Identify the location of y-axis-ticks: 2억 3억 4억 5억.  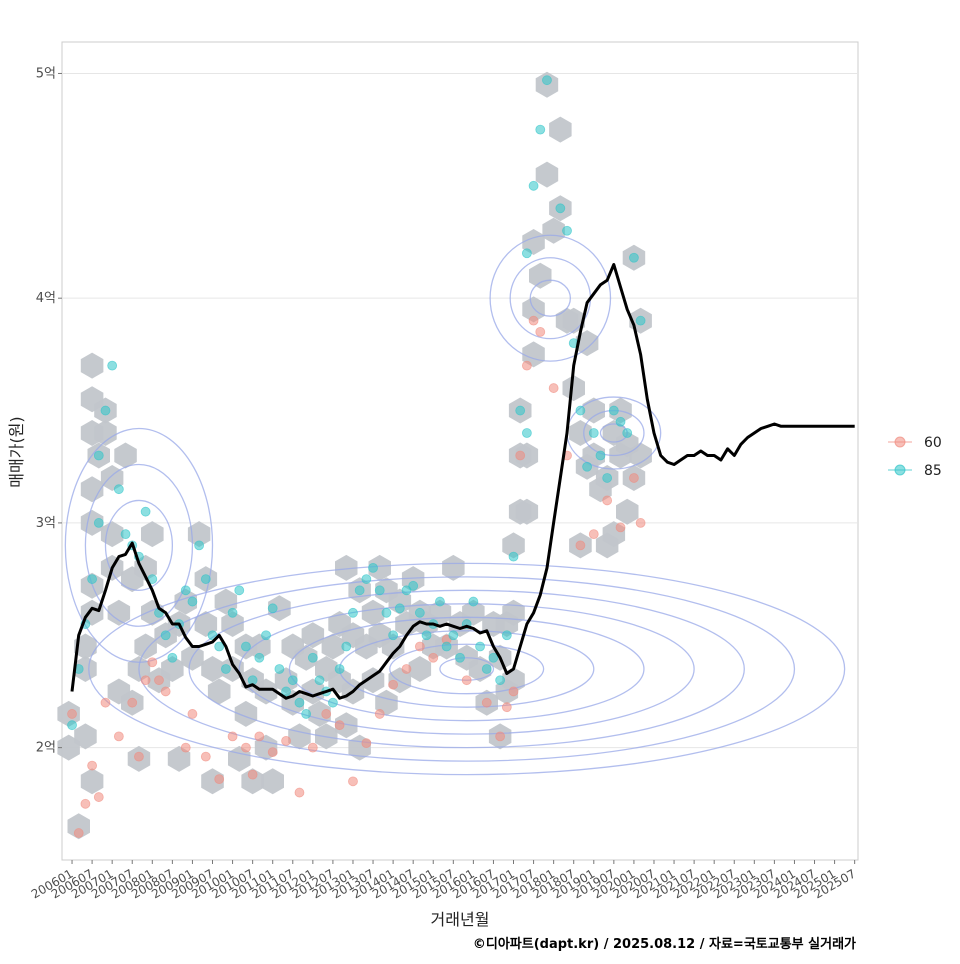
(49, 411).